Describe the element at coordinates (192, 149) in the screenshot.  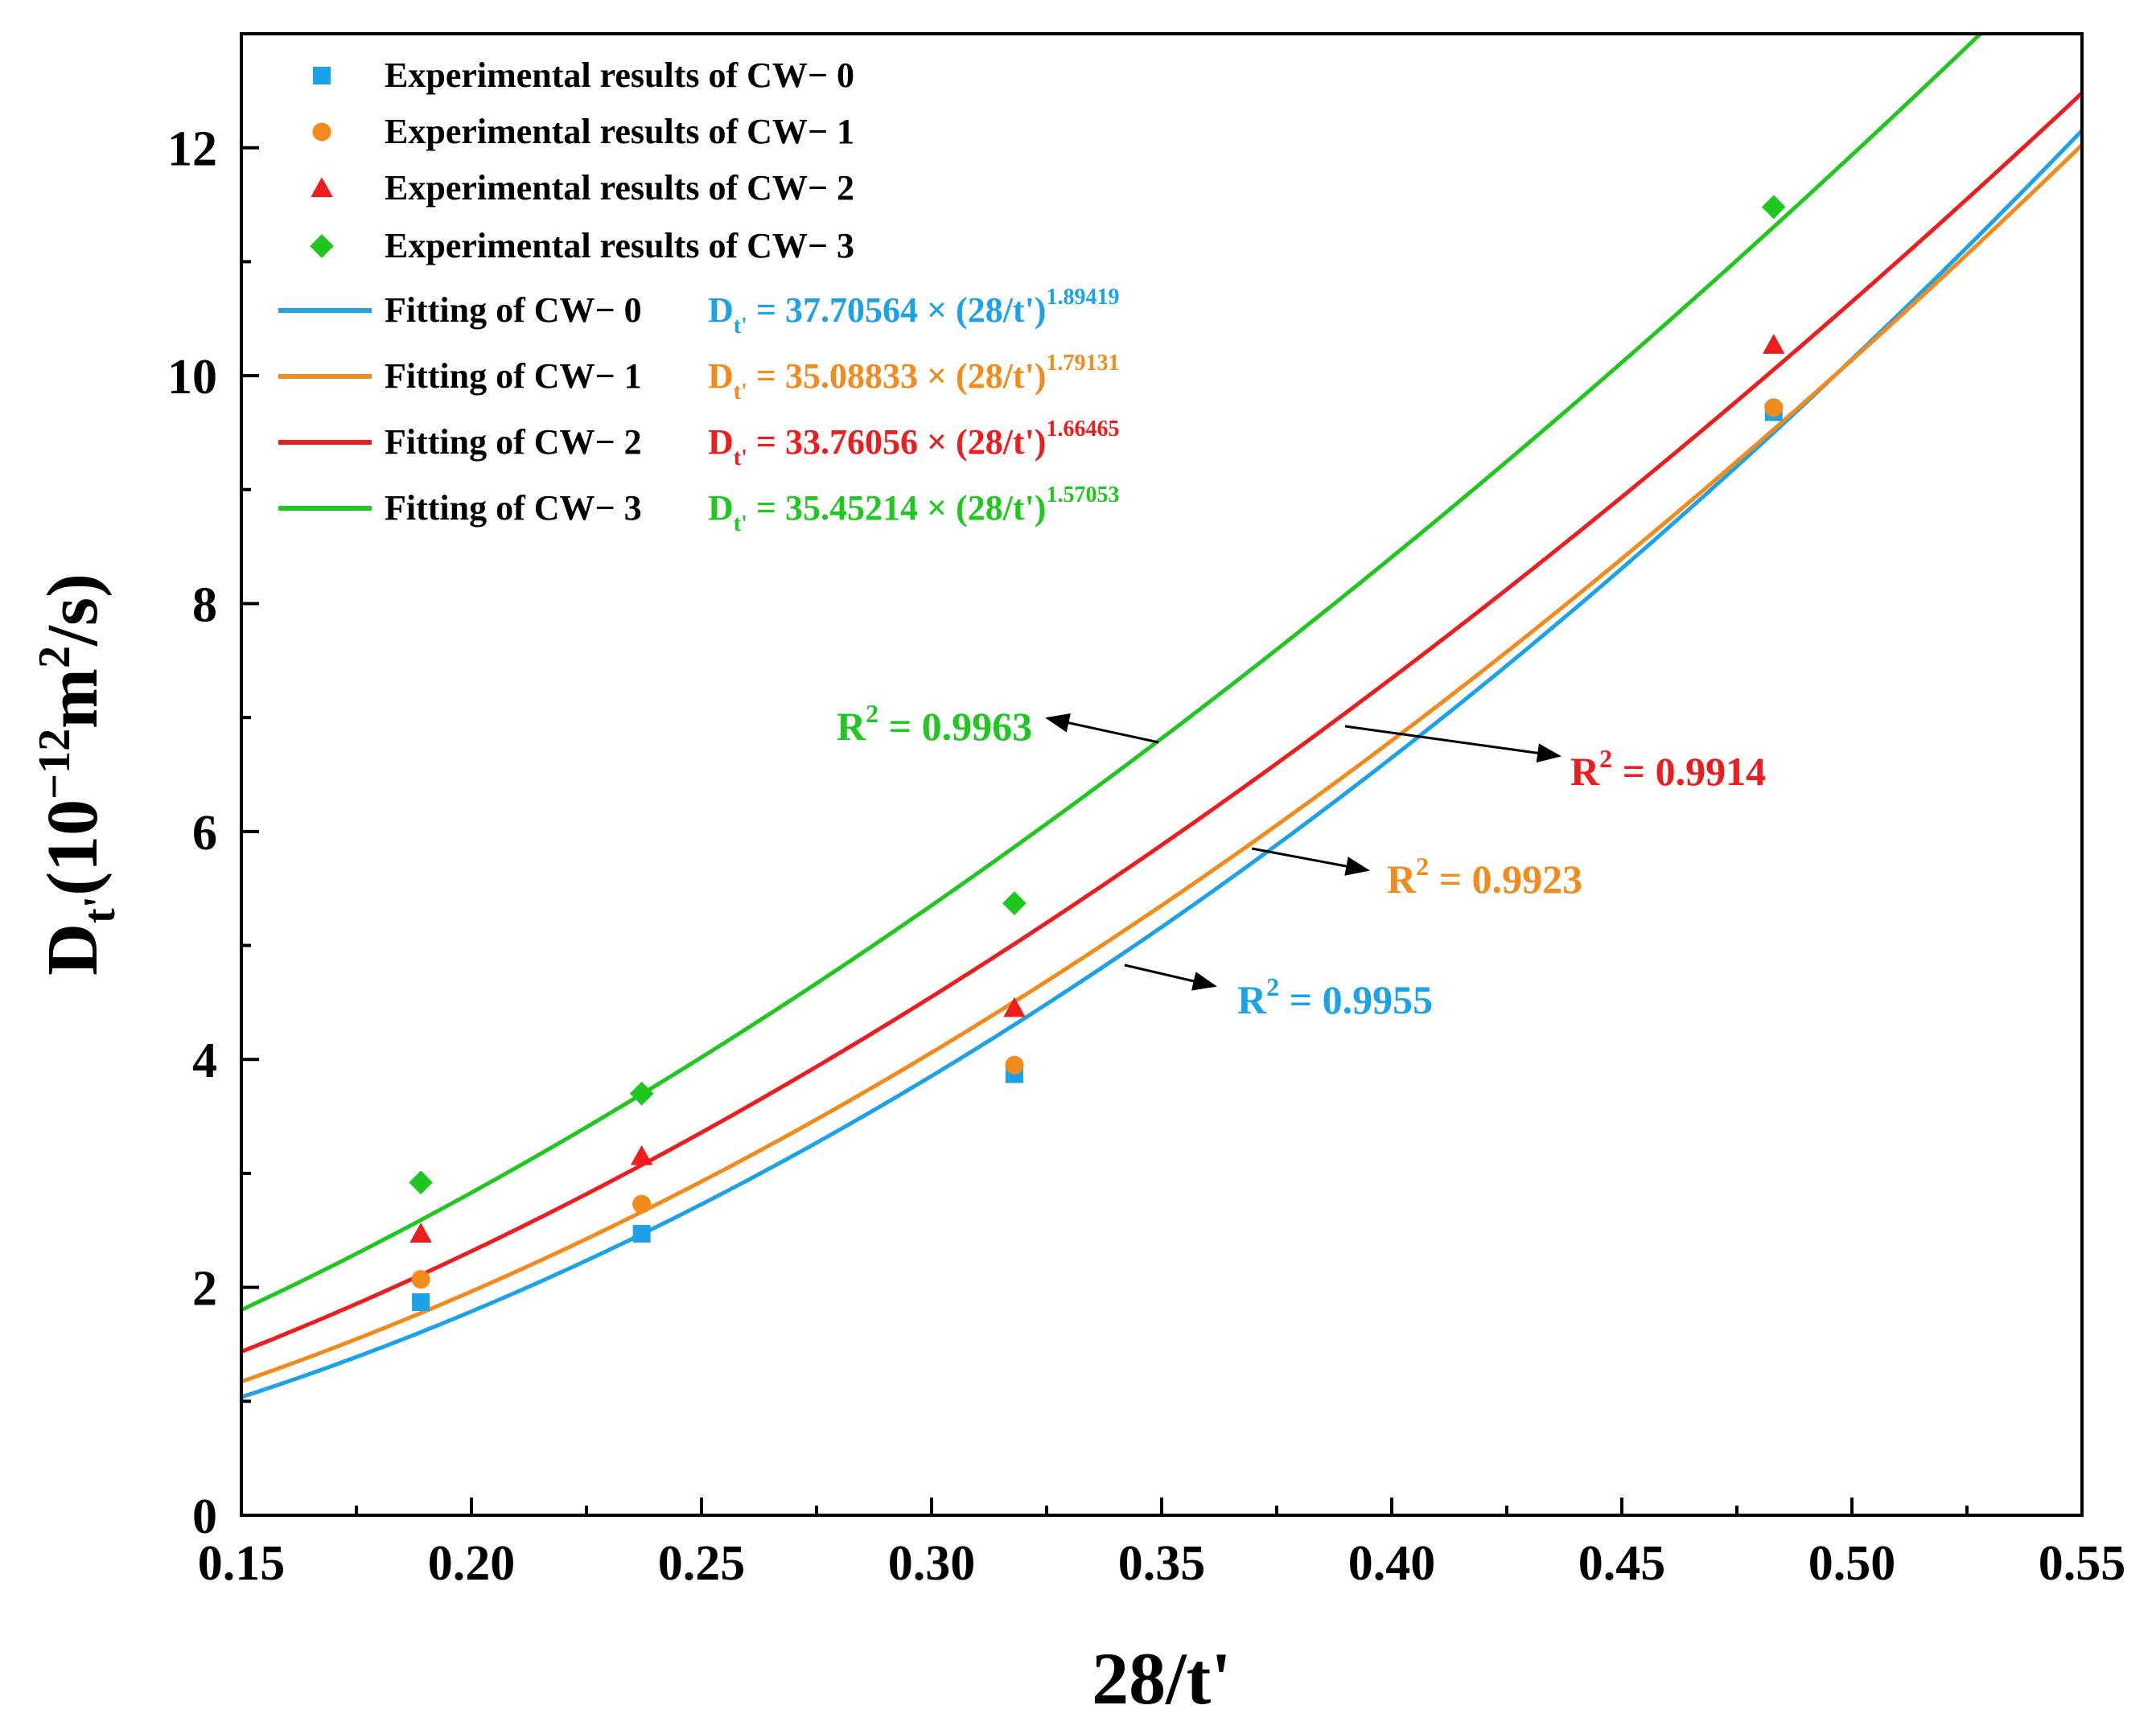
I see `y-tick-label: 12` at that location.